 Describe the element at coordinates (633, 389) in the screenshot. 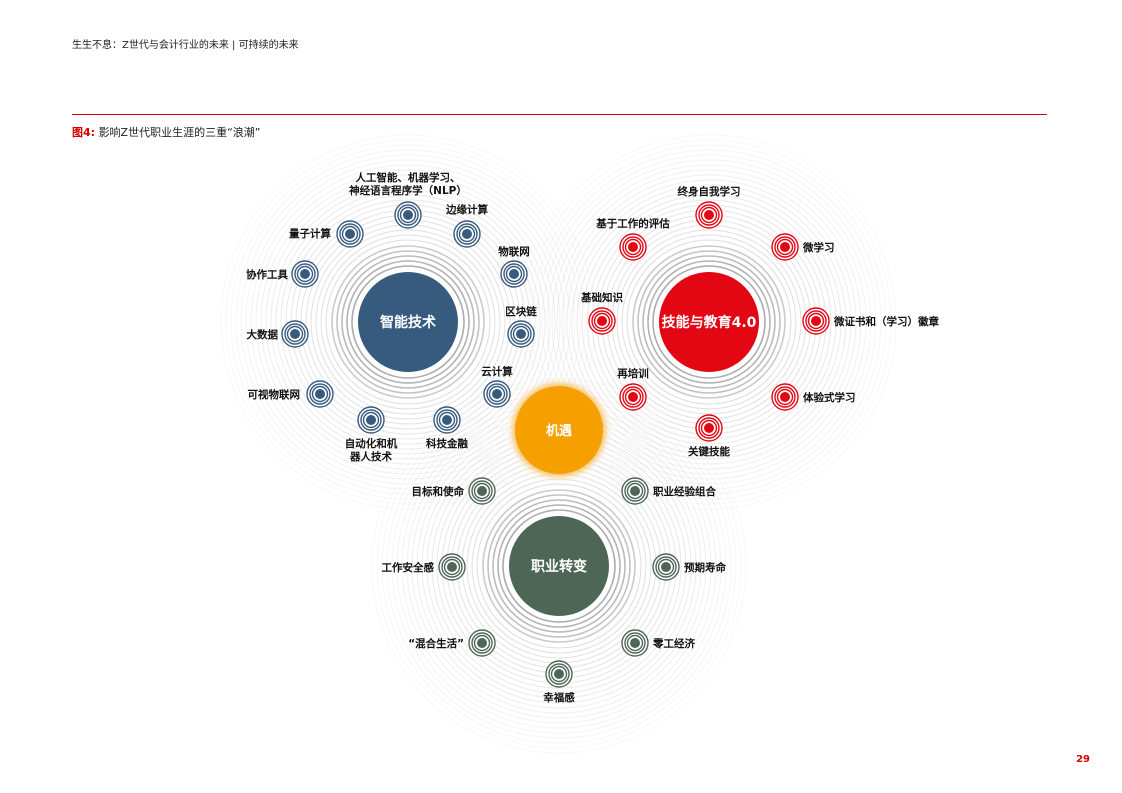

I see `skills-item-5: 再培训` at that location.